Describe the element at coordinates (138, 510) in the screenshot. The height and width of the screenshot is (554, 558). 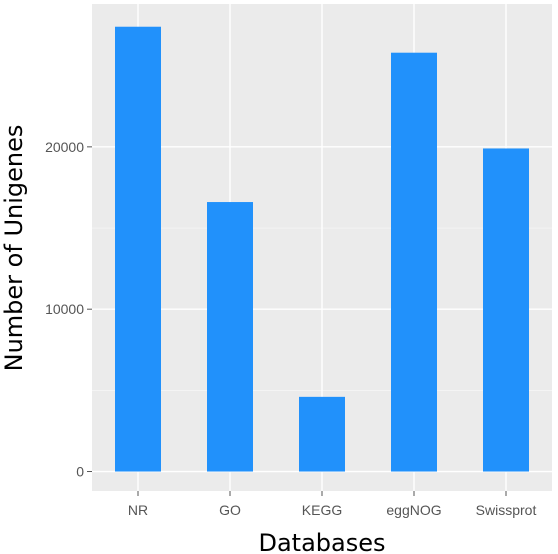
I see `x-tick-label: NR` at that location.